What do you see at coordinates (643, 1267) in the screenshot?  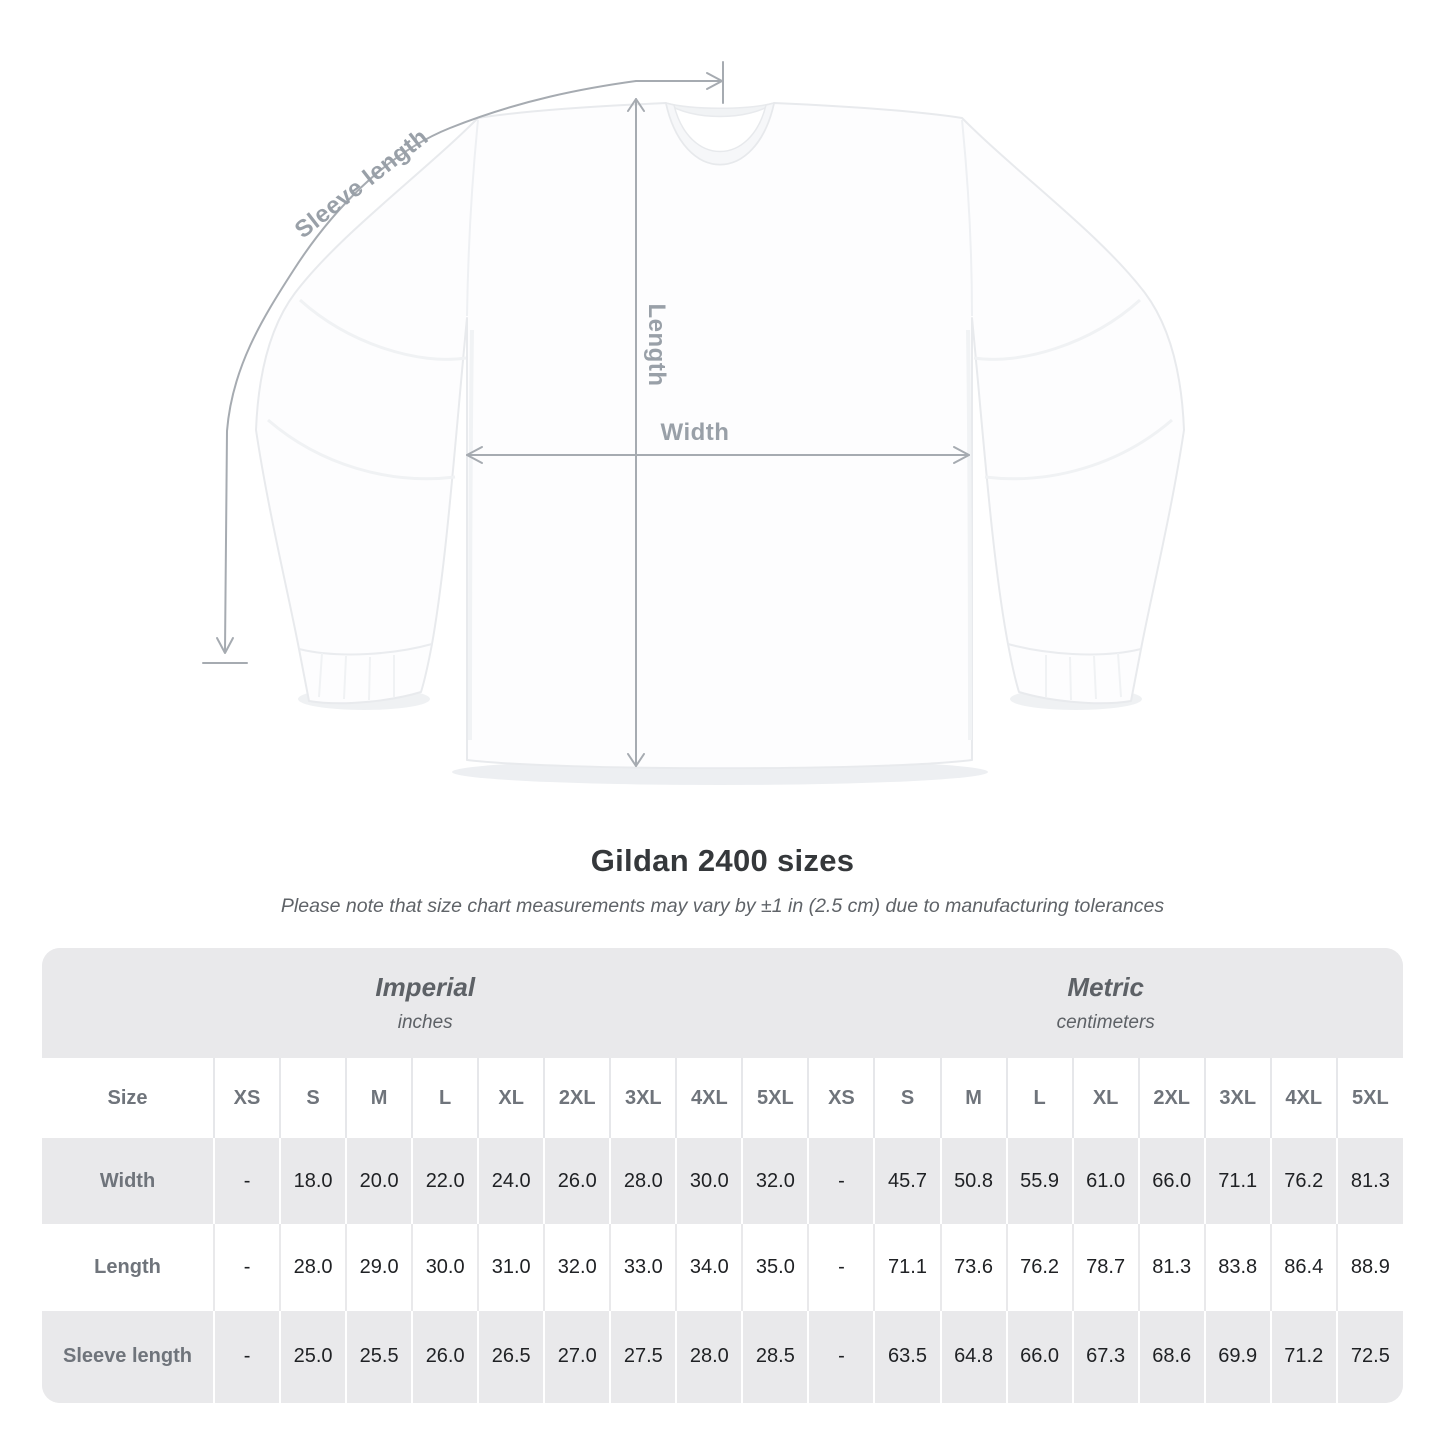 I see `measurement-value: 33.0` at bounding box center [643, 1267].